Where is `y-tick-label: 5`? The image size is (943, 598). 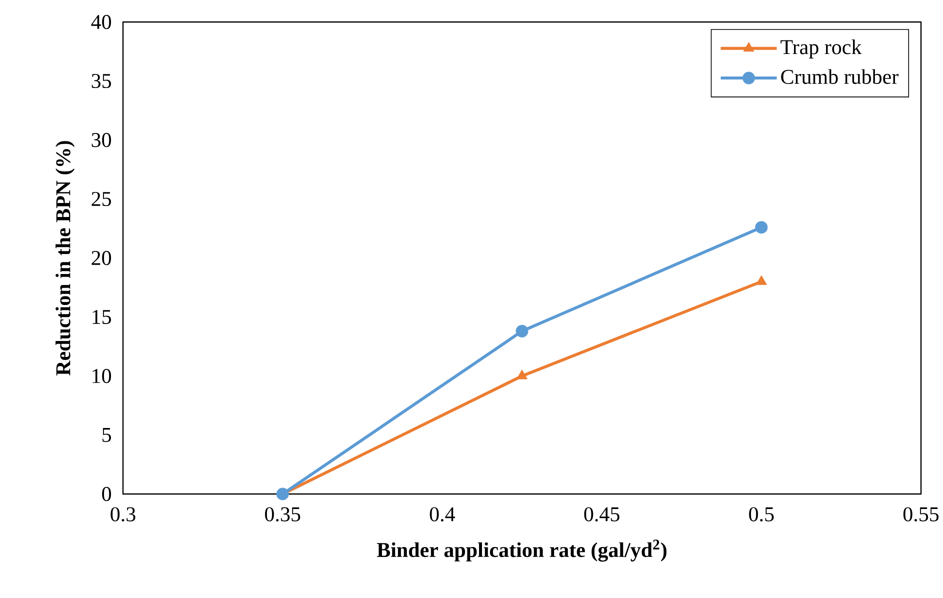 y-tick-label: 5 is located at coordinates (106, 435).